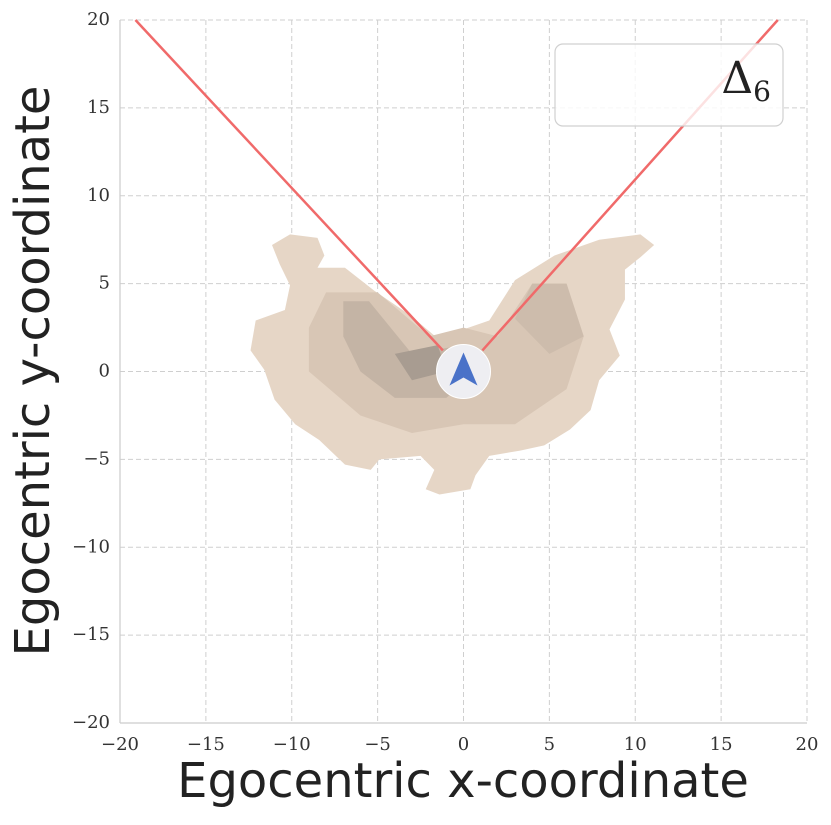 The height and width of the screenshot is (825, 831). What do you see at coordinates (120, 744) in the screenshot?
I see `x-tick-label: −20` at bounding box center [120, 744].